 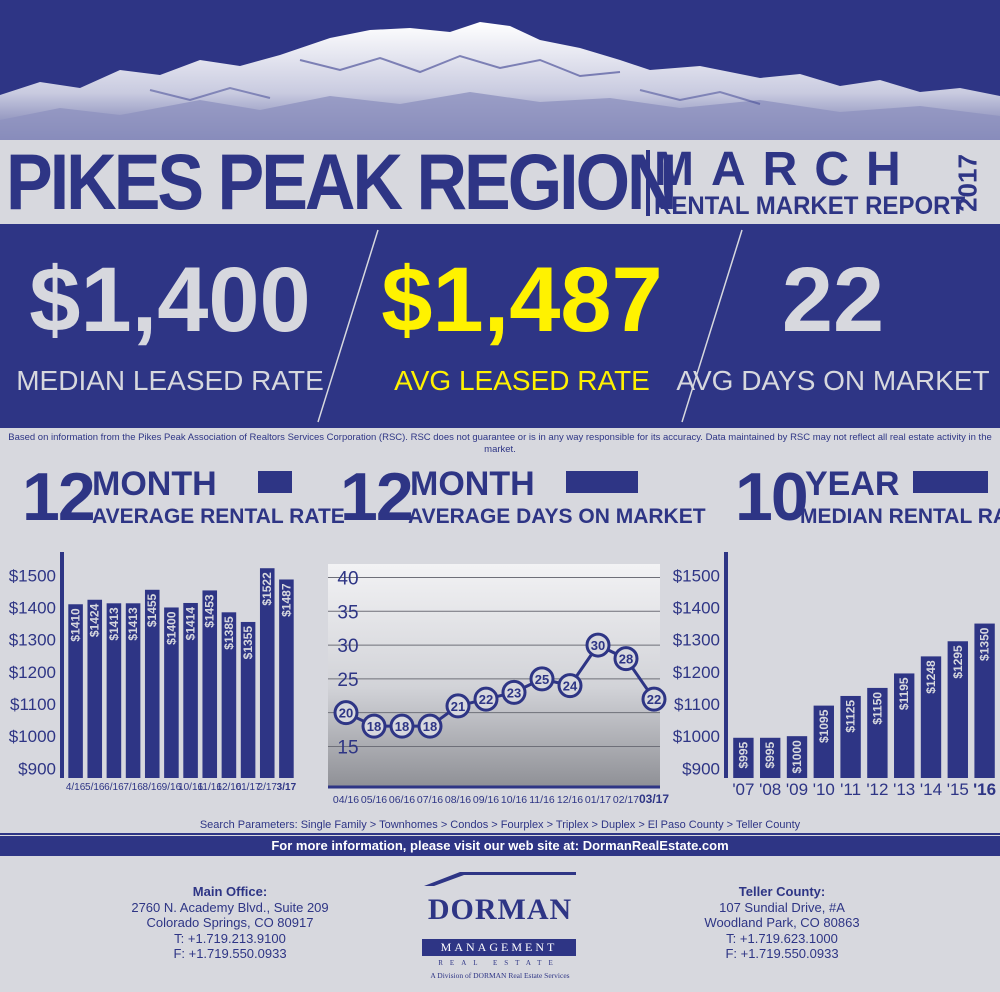 What do you see at coordinates (430, 800) in the screenshot?
I see `x-tick-label: 07/16` at bounding box center [430, 800].